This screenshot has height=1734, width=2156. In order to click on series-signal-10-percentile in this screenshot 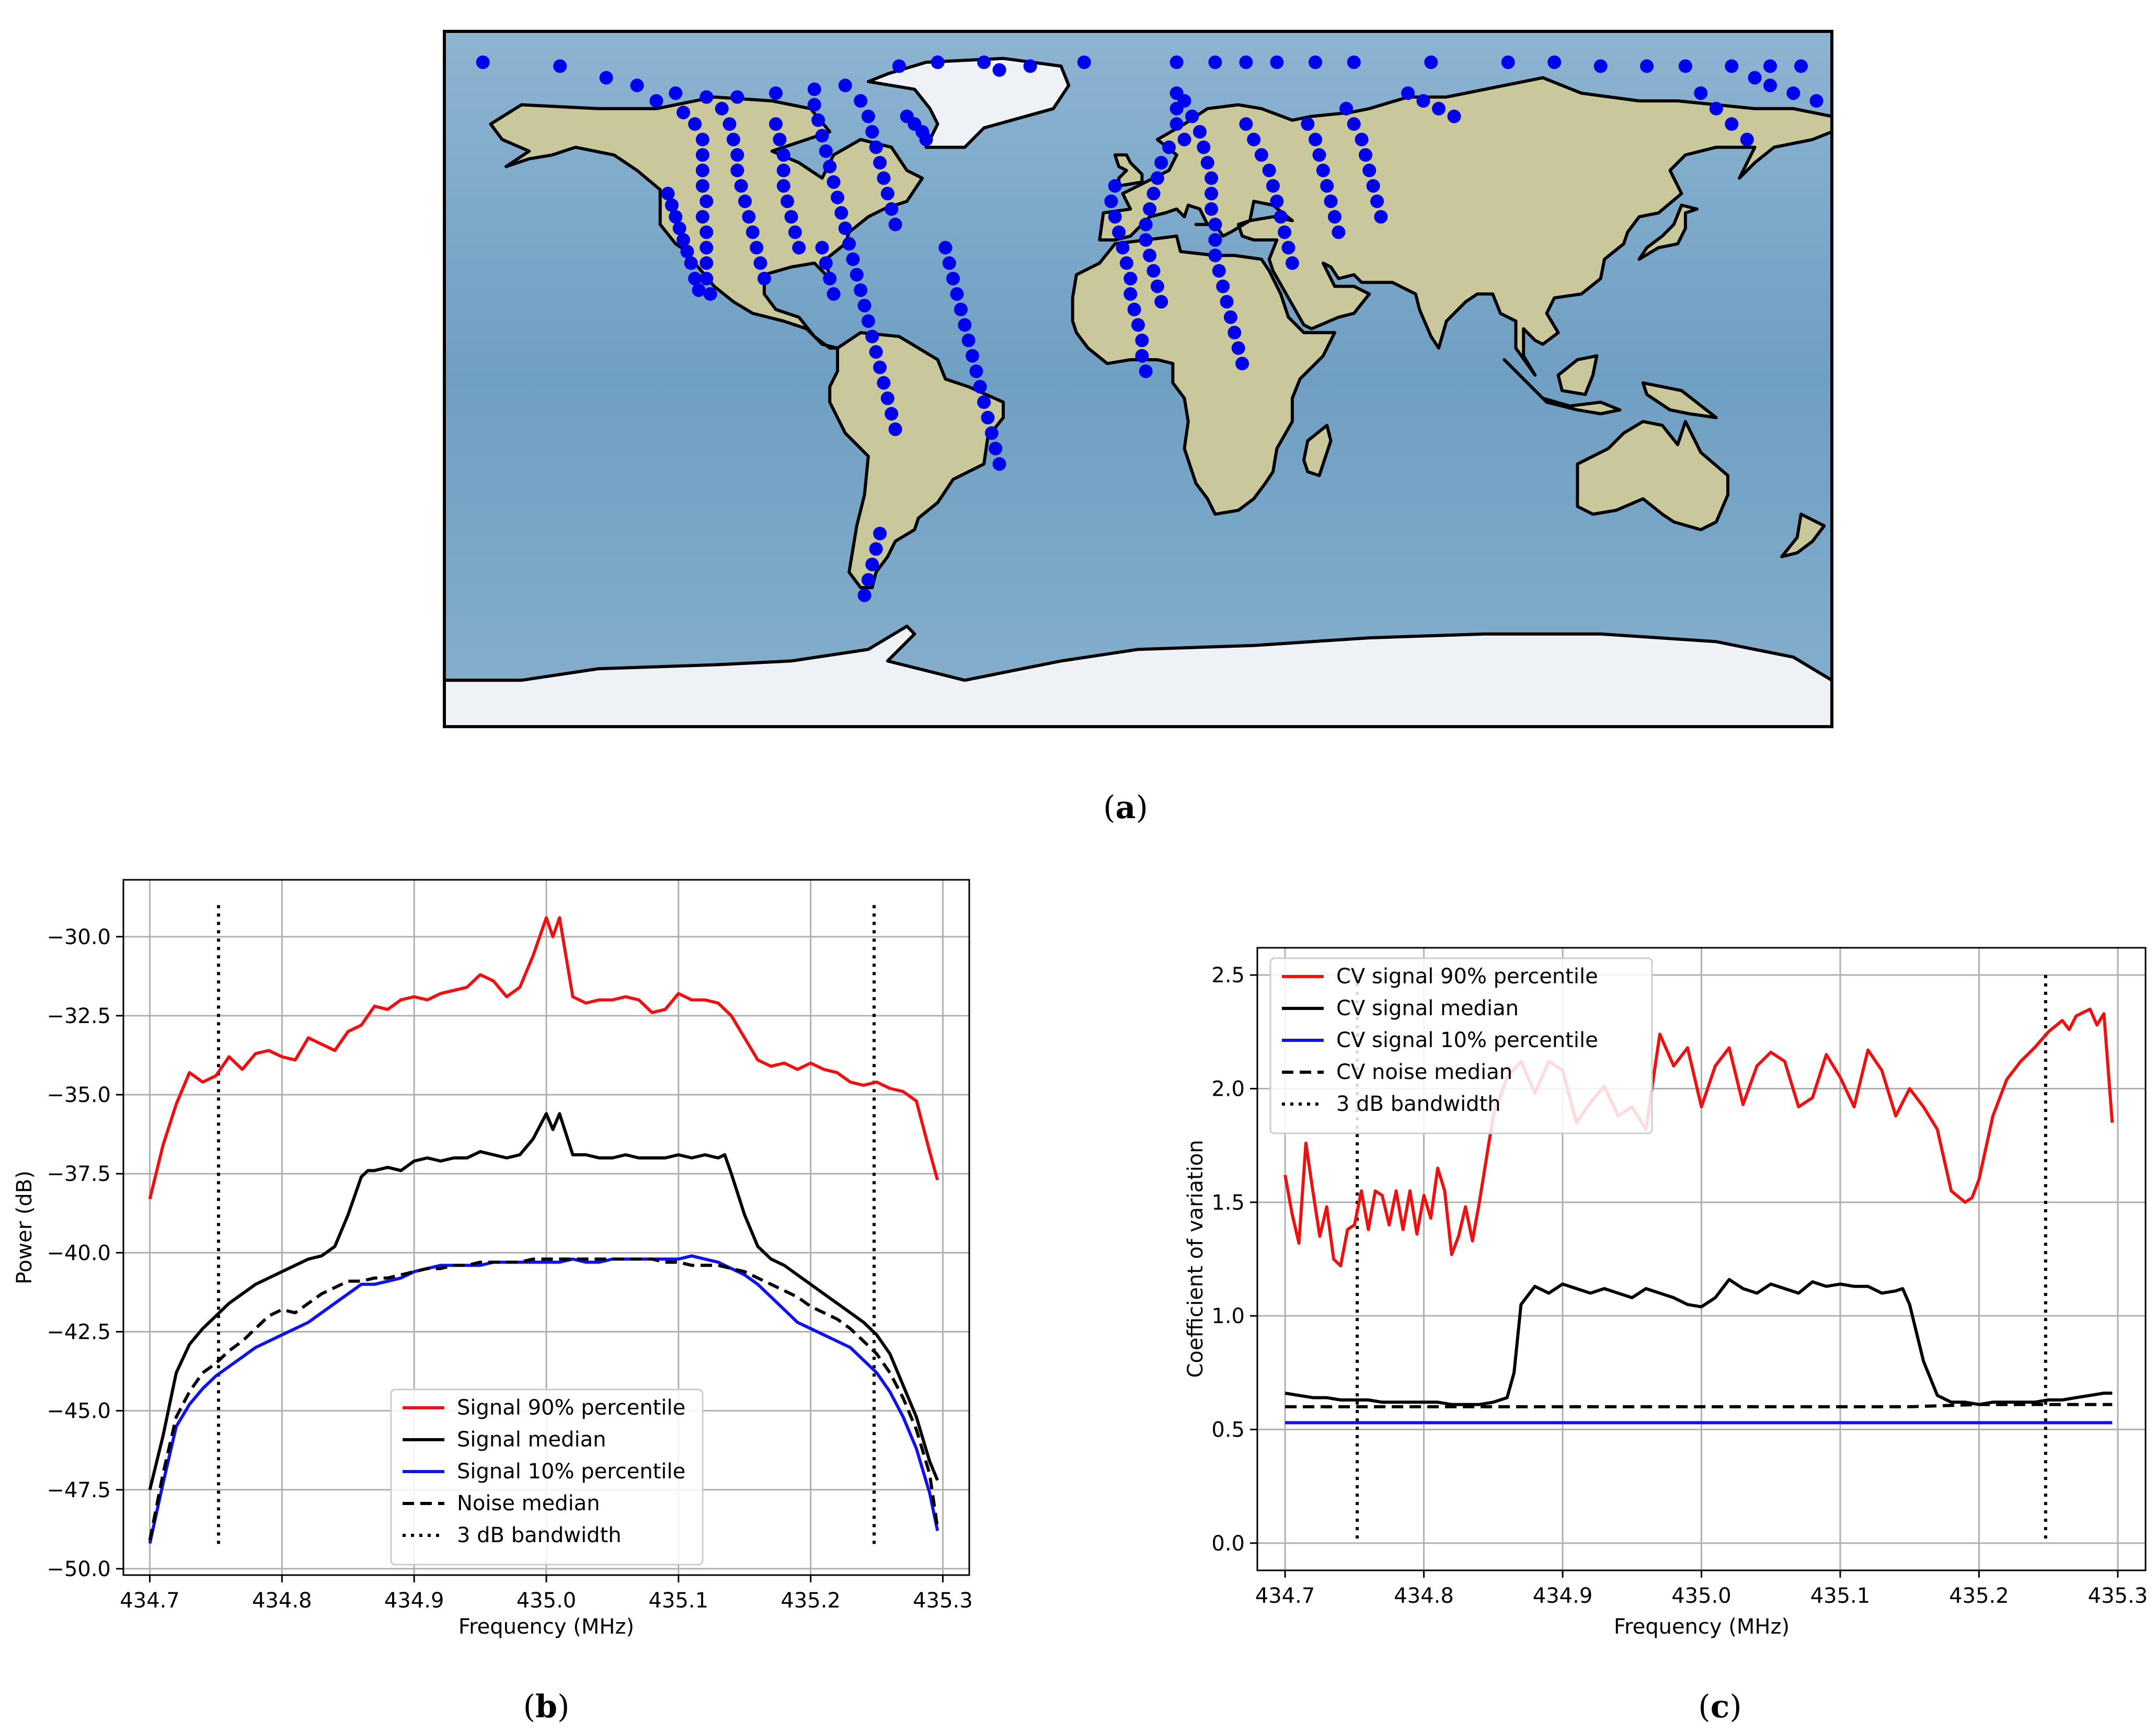, I will do `click(543, 1399)`.